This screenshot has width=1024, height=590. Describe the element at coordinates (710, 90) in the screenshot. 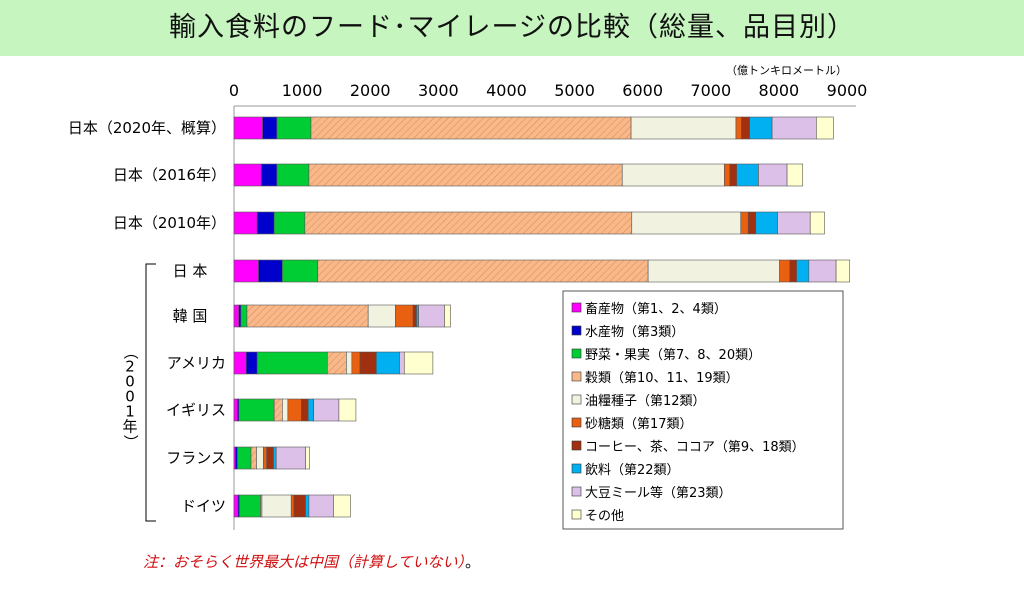

I see `x-tick-label: 7000` at that location.